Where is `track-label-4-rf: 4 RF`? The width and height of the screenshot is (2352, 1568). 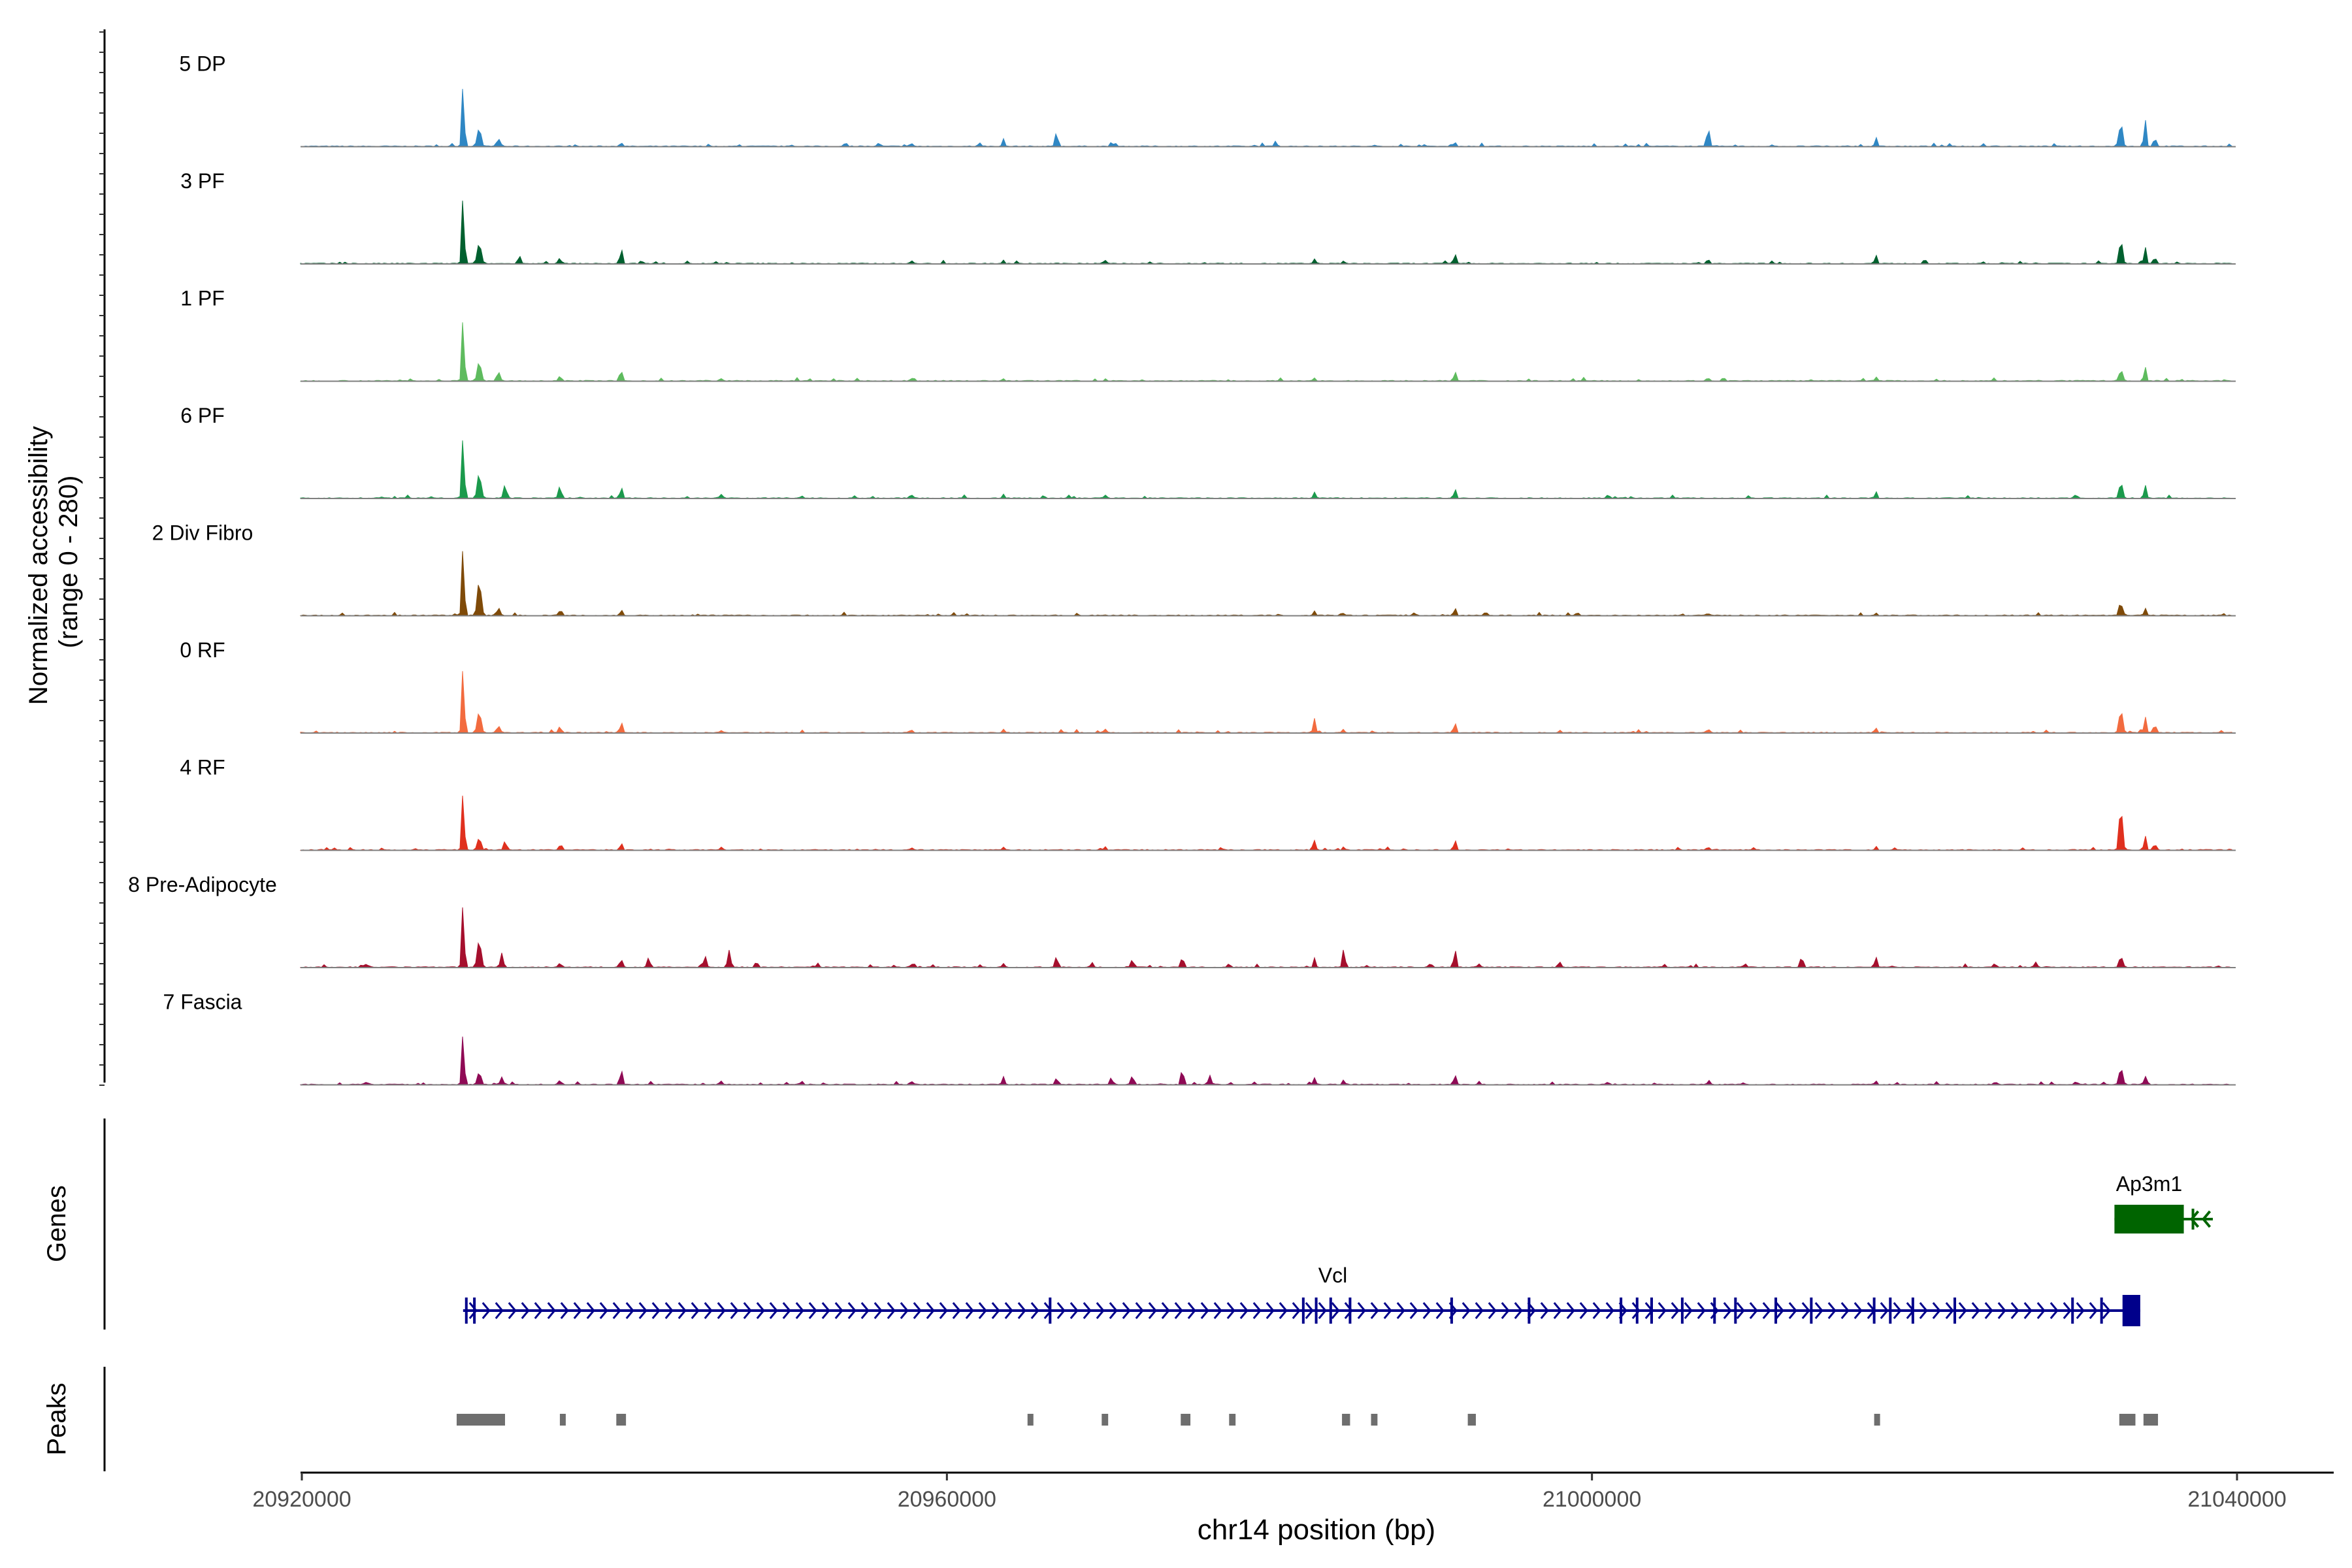
track-label-4-rf: 4 RF is located at coordinates (202, 767).